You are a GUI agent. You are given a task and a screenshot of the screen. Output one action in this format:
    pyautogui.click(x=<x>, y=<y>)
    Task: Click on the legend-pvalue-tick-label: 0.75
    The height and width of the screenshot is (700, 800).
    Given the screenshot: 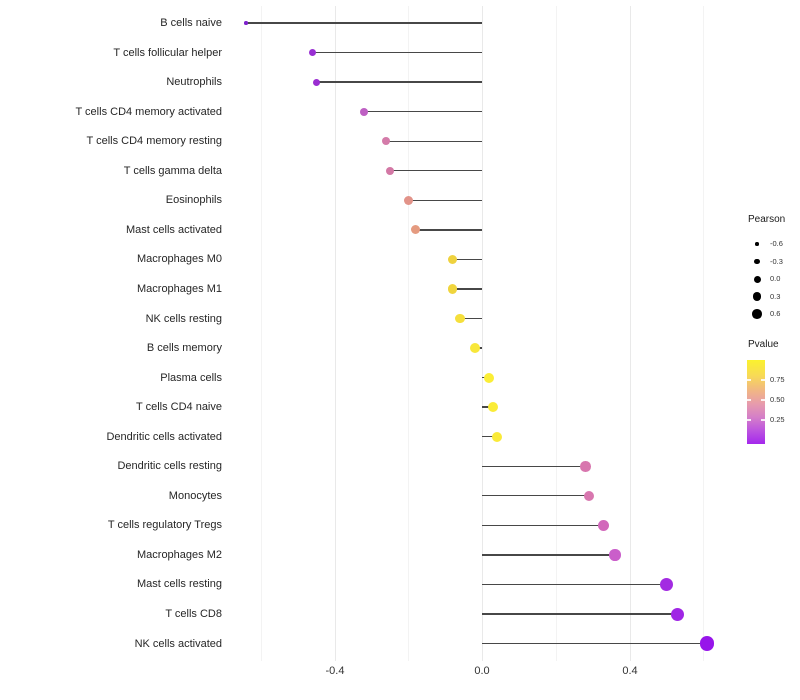 What is the action you would take?
    pyautogui.click(x=777, y=379)
    